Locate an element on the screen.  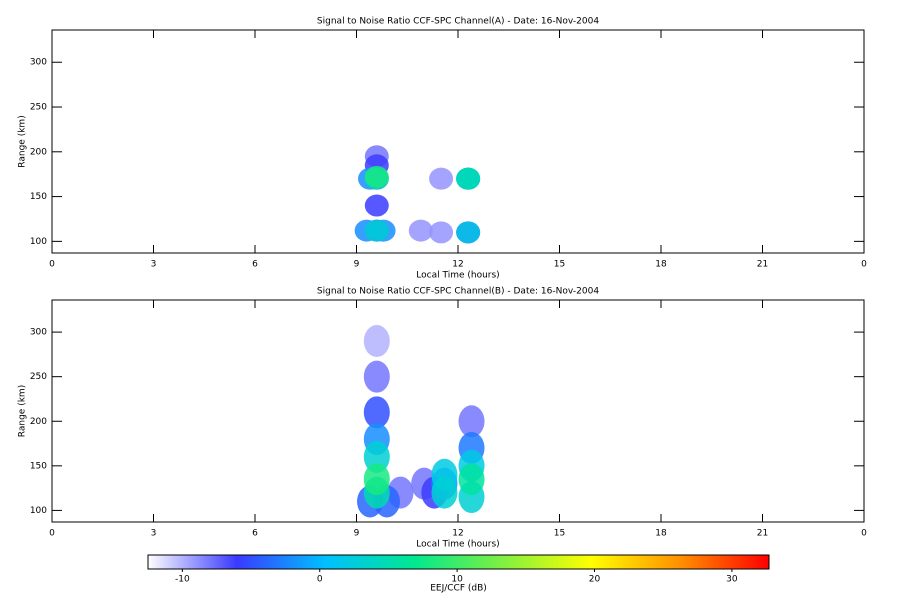
colorbar-tick-label: 30 is located at coordinates (732, 580).